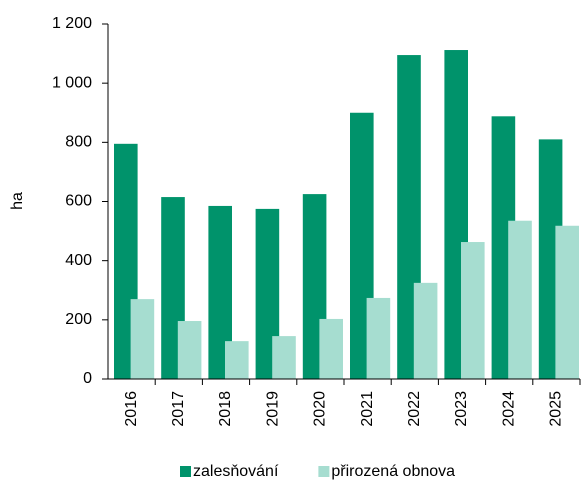 This screenshot has height=484, width=581. Describe the element at coordinates (272, 409) in the screenshot. I see `x-tick-label: 2019` at that location.